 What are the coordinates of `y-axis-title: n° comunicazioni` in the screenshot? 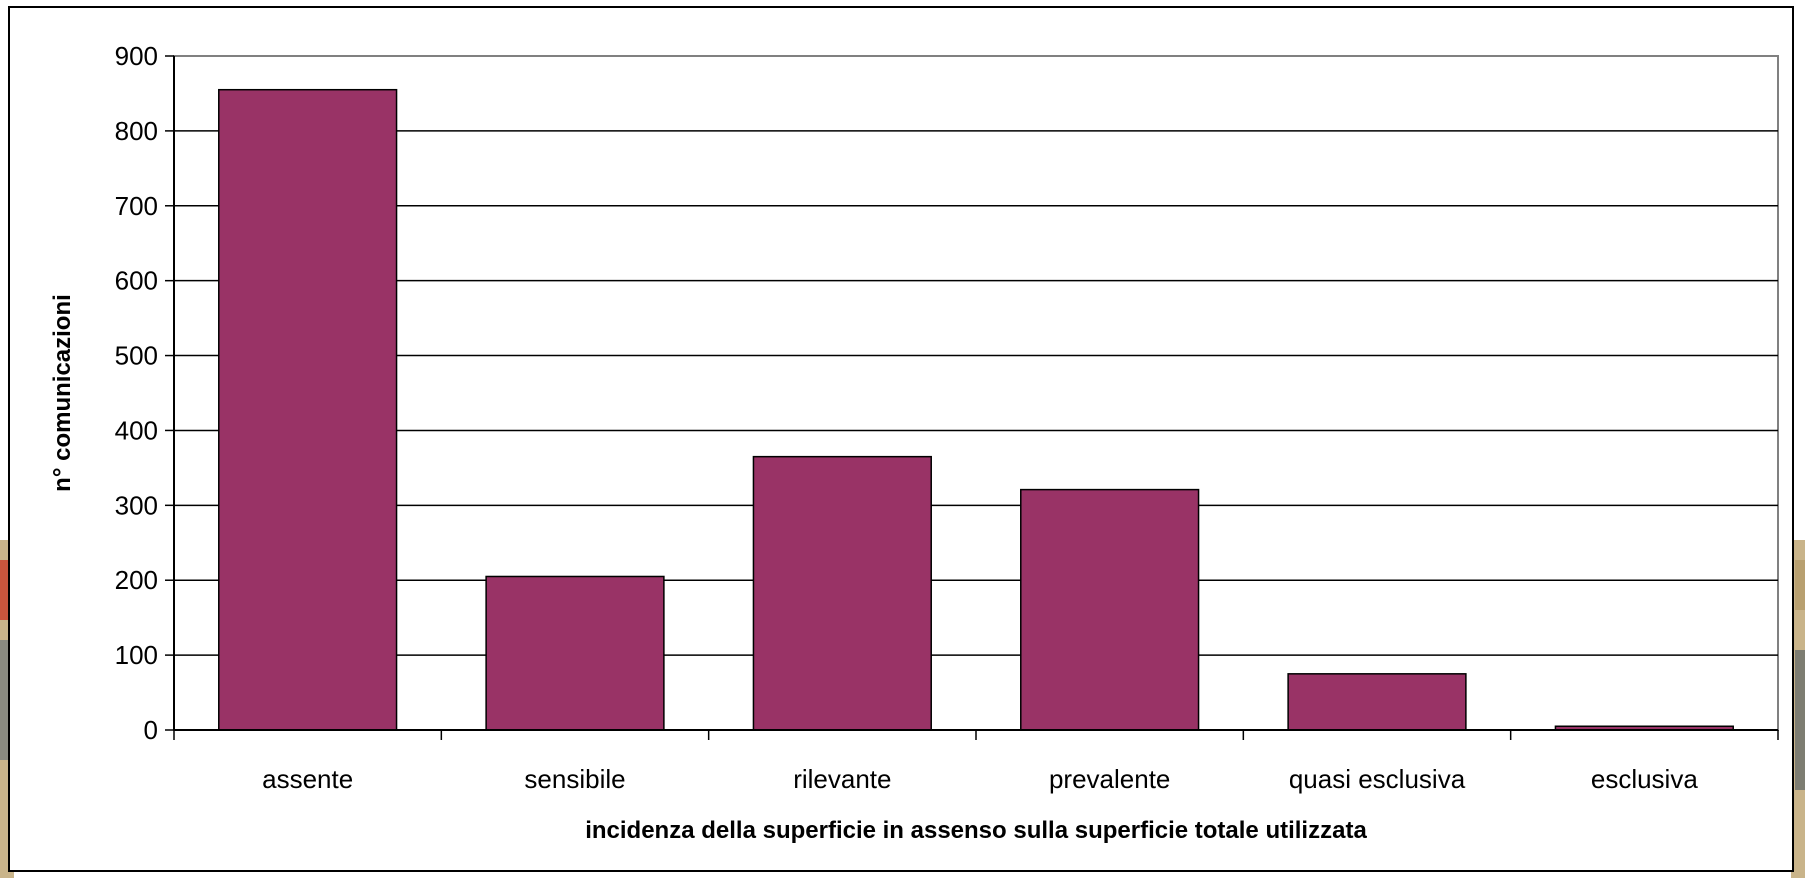 It's located at (62, 393).